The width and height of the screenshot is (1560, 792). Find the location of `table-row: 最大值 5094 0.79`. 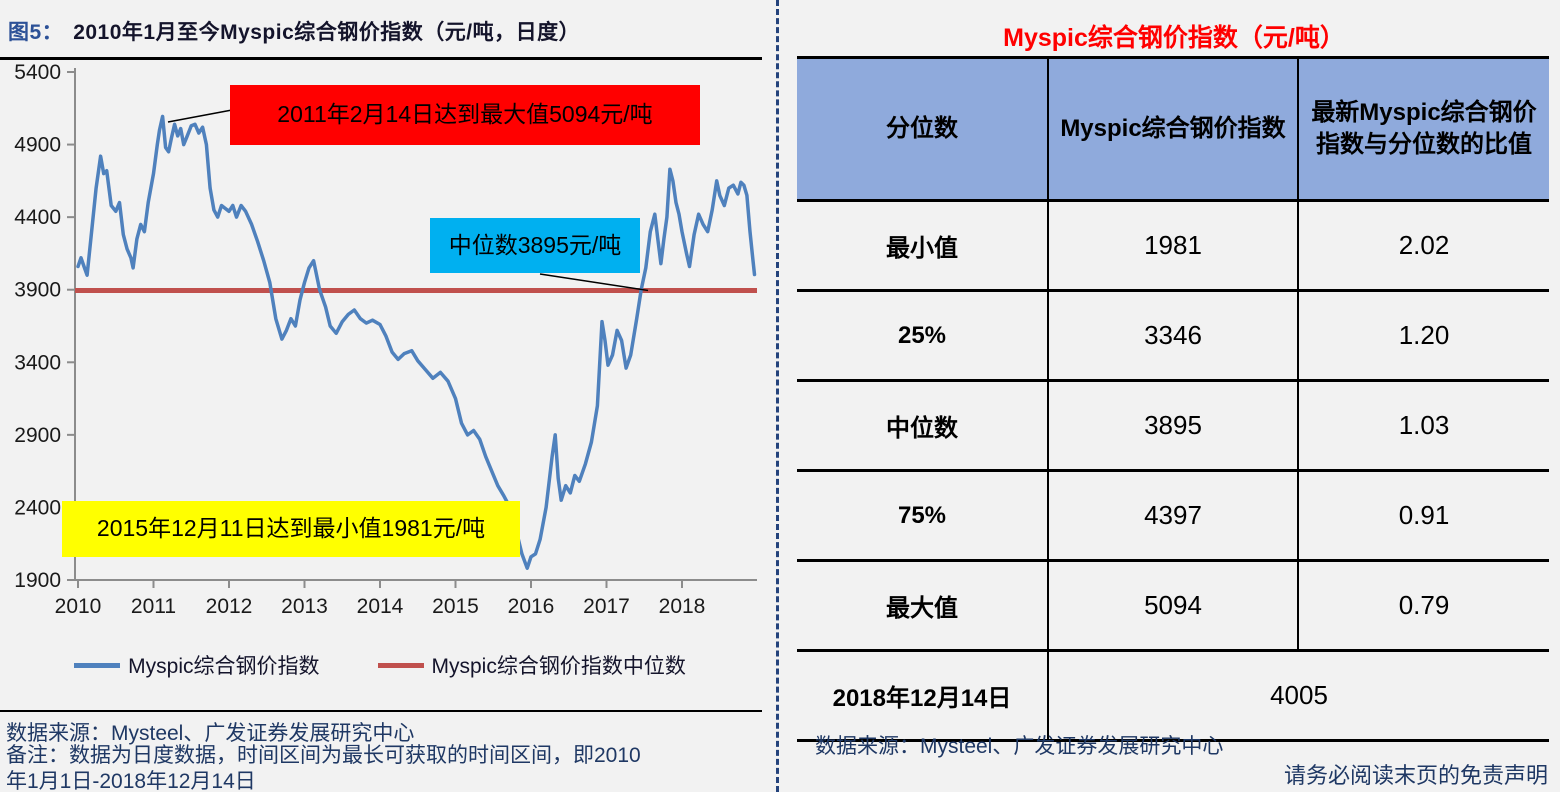

table-row: 最大值 5094 0.79 is located at coordinates (1173, 606).